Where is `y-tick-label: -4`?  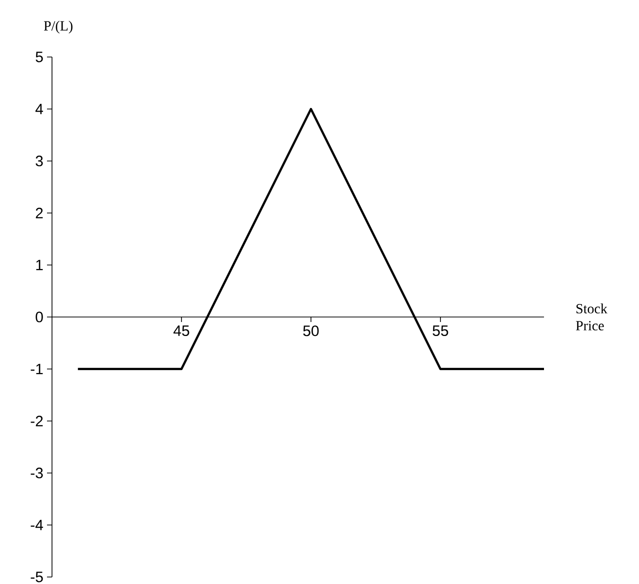
y-tick-label: -4 is located at coordinates (37, 525).